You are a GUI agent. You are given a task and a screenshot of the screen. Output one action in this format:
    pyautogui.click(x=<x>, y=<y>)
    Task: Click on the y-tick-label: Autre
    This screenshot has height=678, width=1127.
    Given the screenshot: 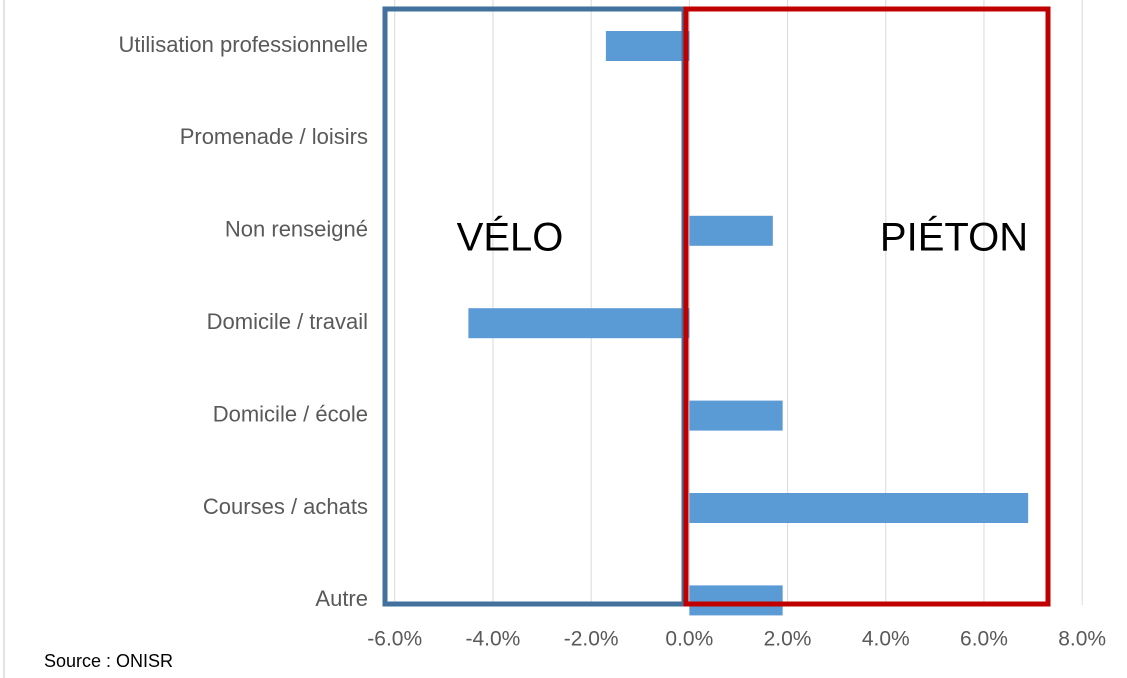 What is the action you would take?
    pyautogui.click(x=341, y=598)
    